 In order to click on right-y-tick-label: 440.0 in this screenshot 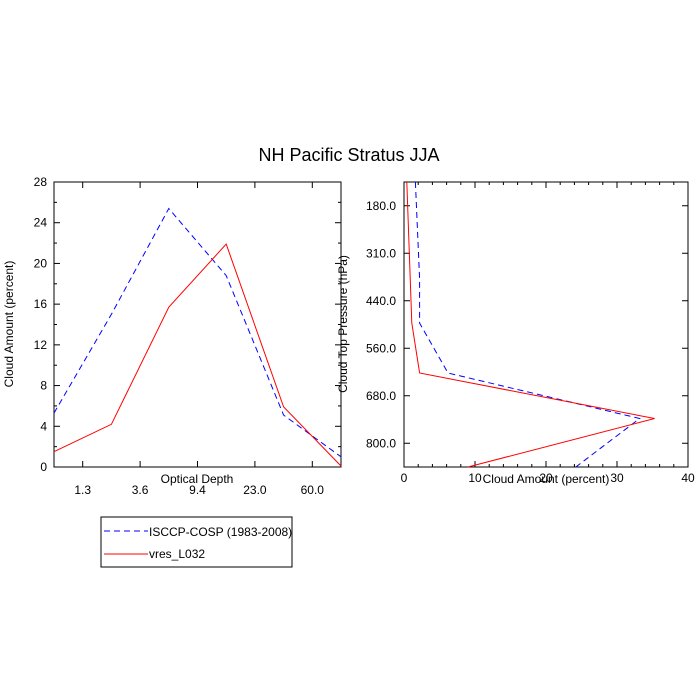, I will do `click(381, 301)`.